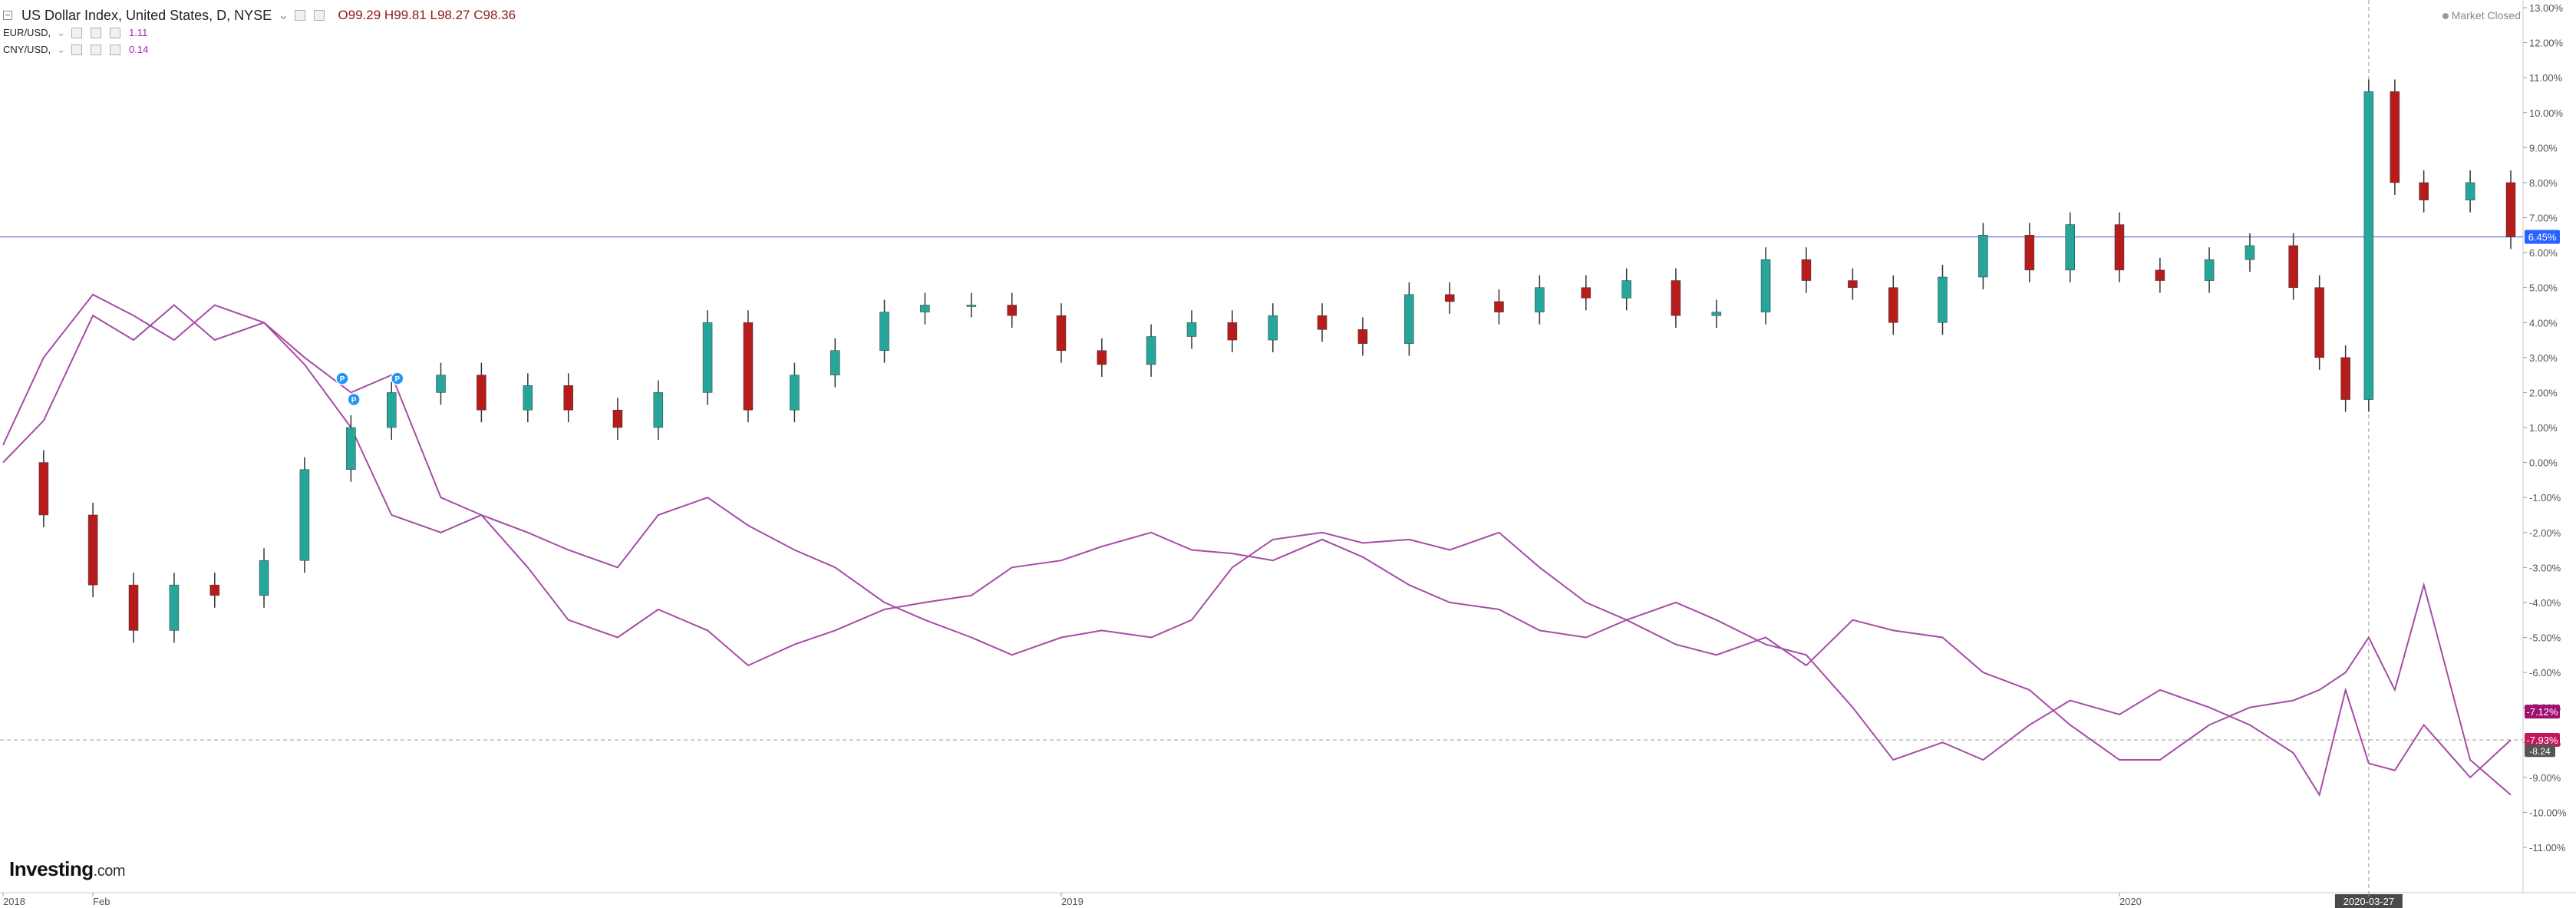 This screenshot has height=908, width=2576. What do you see at coordinates (2545, 638) in the screenshot?
I see `y-tick-label: -5.00%` at bounding box center [2545, 638].